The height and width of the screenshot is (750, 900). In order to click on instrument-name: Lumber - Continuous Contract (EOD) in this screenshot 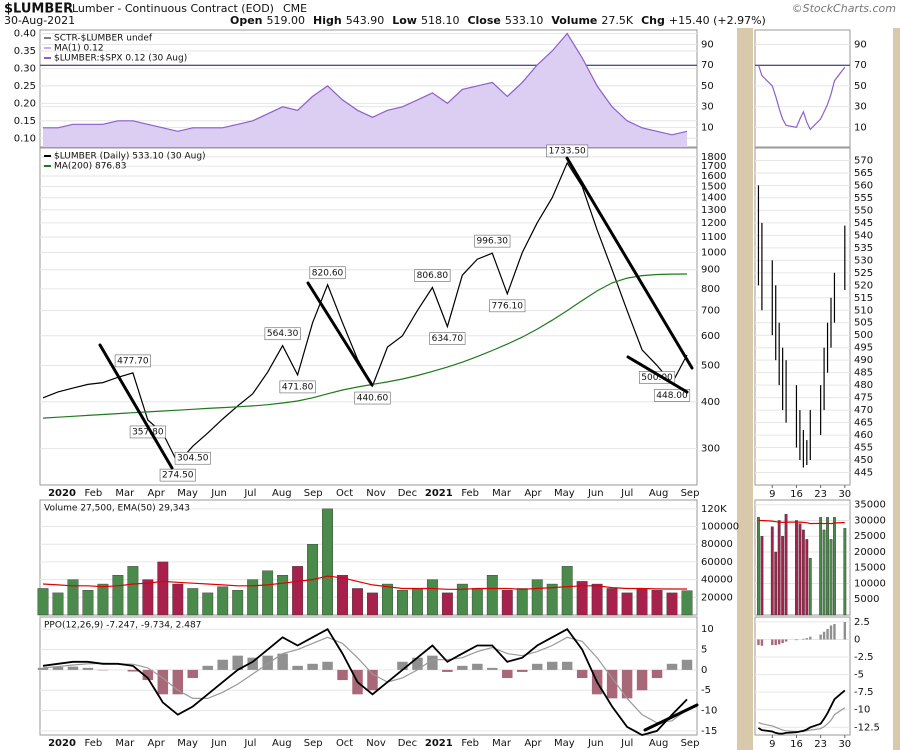, I will do `click(173, 8)`.